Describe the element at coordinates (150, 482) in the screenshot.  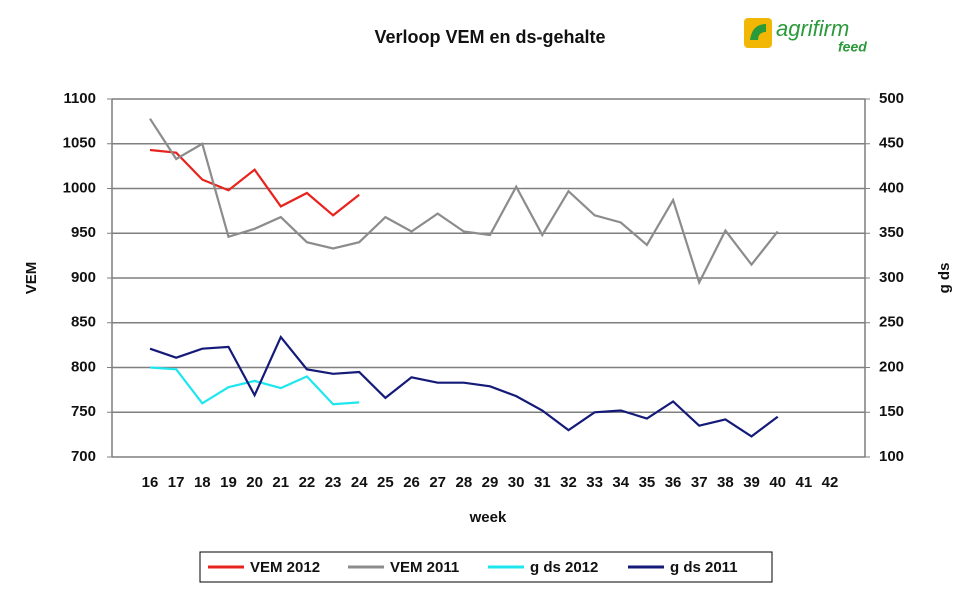
I see `x-tick-label: 16` at that location.